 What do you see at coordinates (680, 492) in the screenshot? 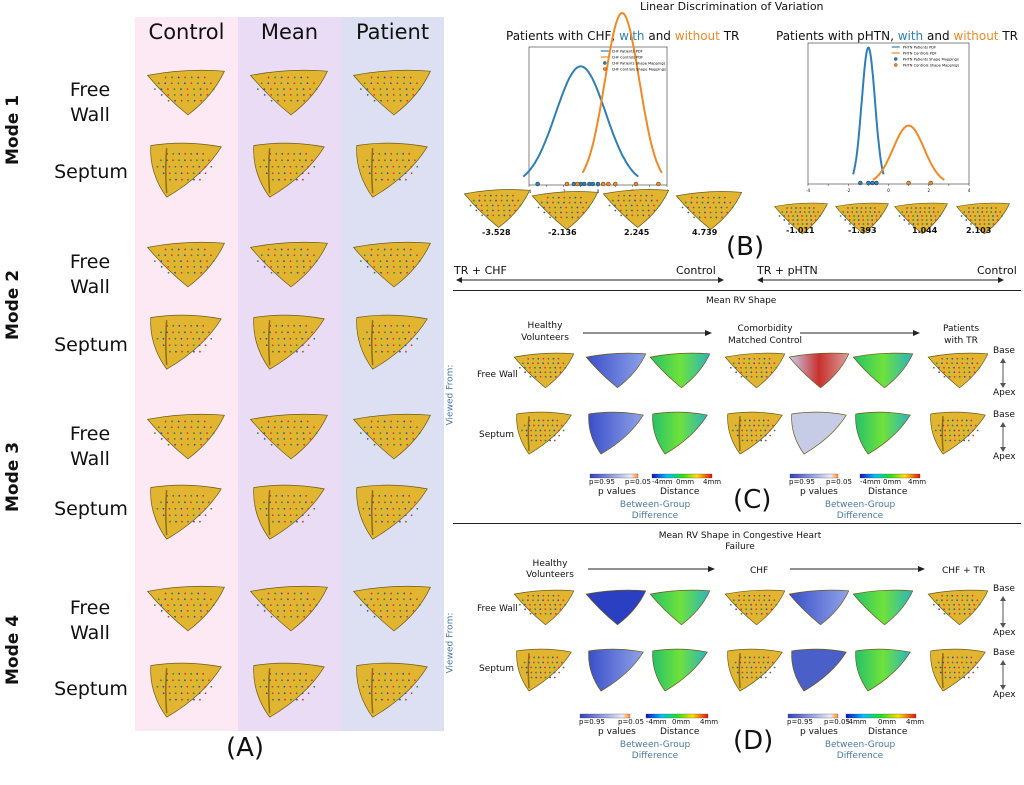
I see `c-distance-1: Distance` at bounding box center [680, 492].